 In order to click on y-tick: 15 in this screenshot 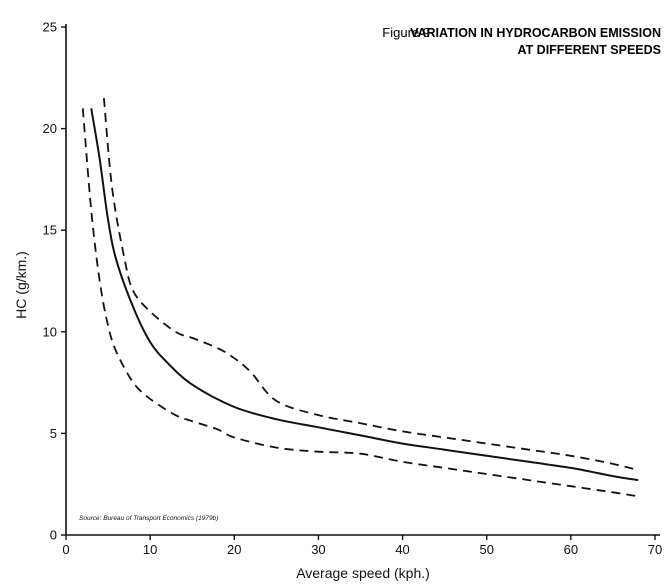, I will do `click(54, 230)`.